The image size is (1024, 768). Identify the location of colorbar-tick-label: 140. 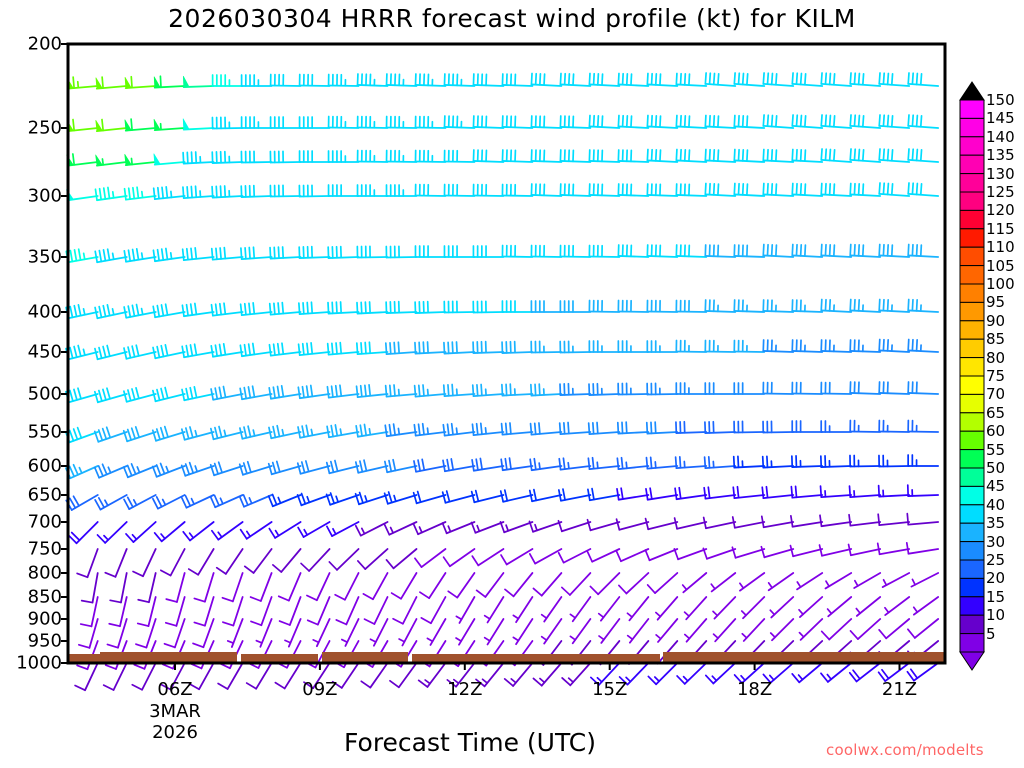
(1000, 136).